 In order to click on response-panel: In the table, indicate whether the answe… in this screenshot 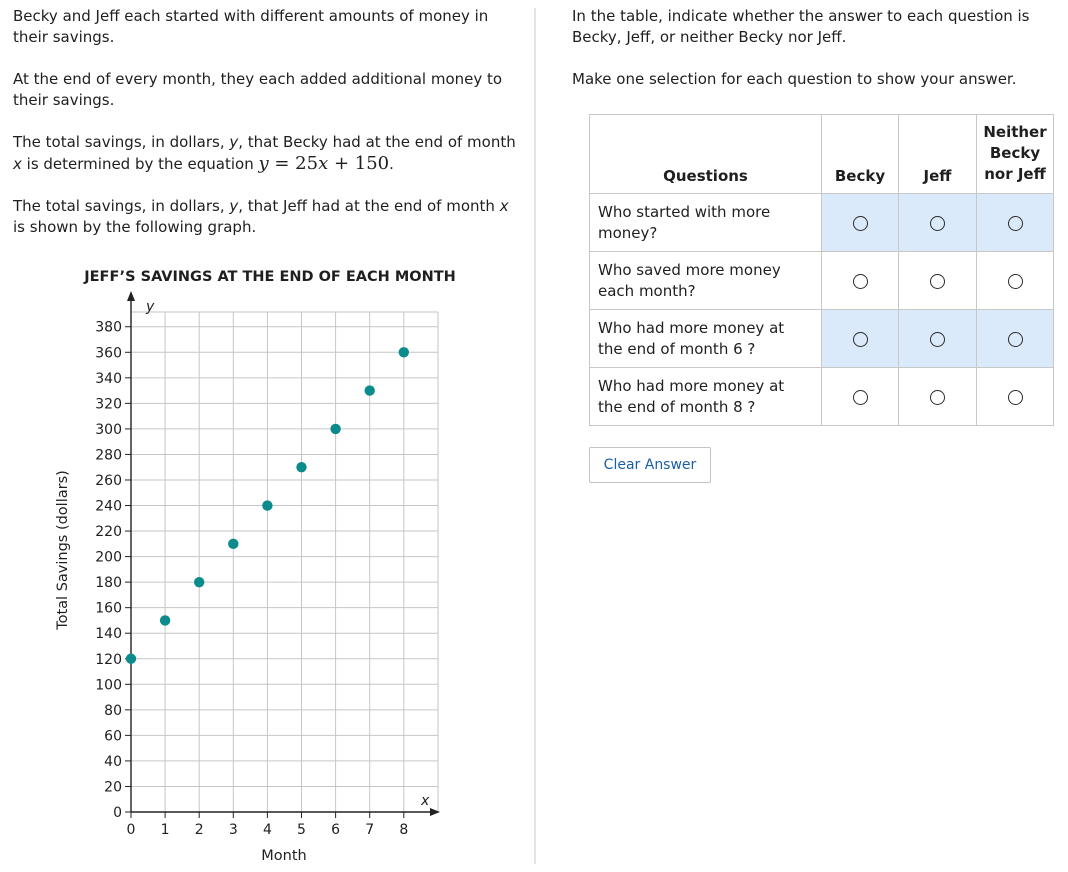, I will do `click(817, 58)`.